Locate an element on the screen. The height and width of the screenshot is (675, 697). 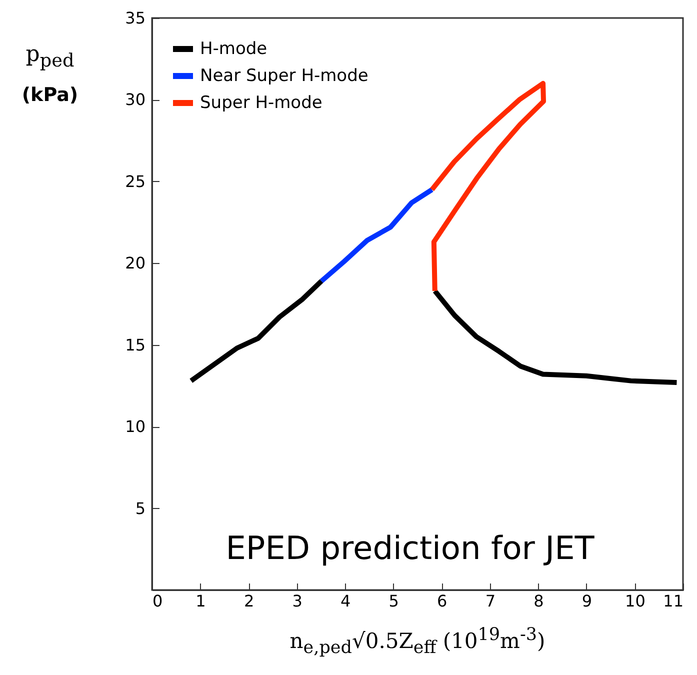
x-tick-label: 8 is located at coordinates (539, 601).